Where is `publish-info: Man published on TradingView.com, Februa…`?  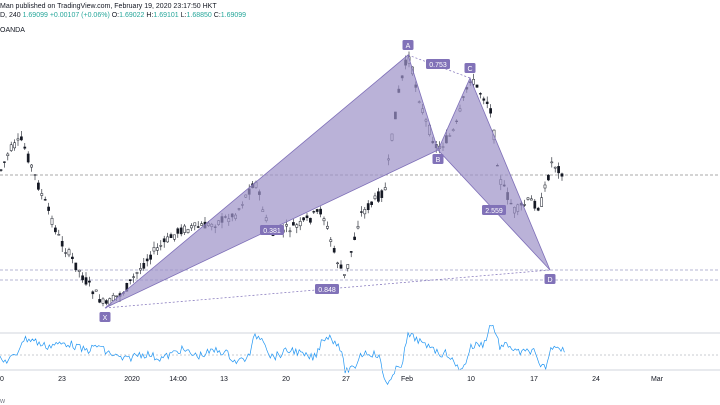 publish-info: Man published on TradingView.com, Februa… is located at coordinates (108, 6).